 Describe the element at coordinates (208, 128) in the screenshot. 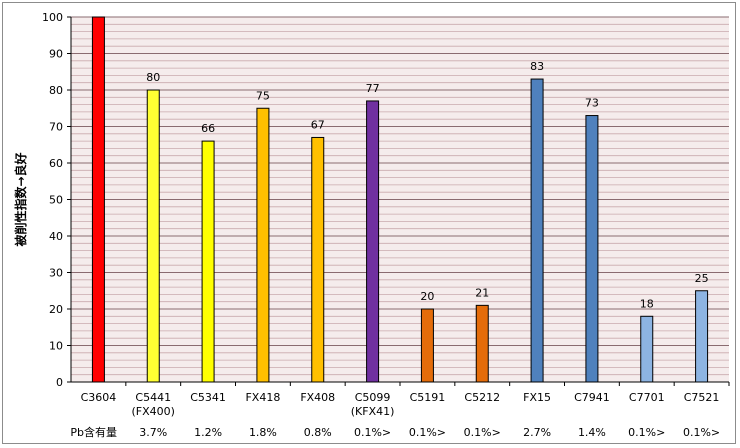

I see `data-label: 66` at that location.